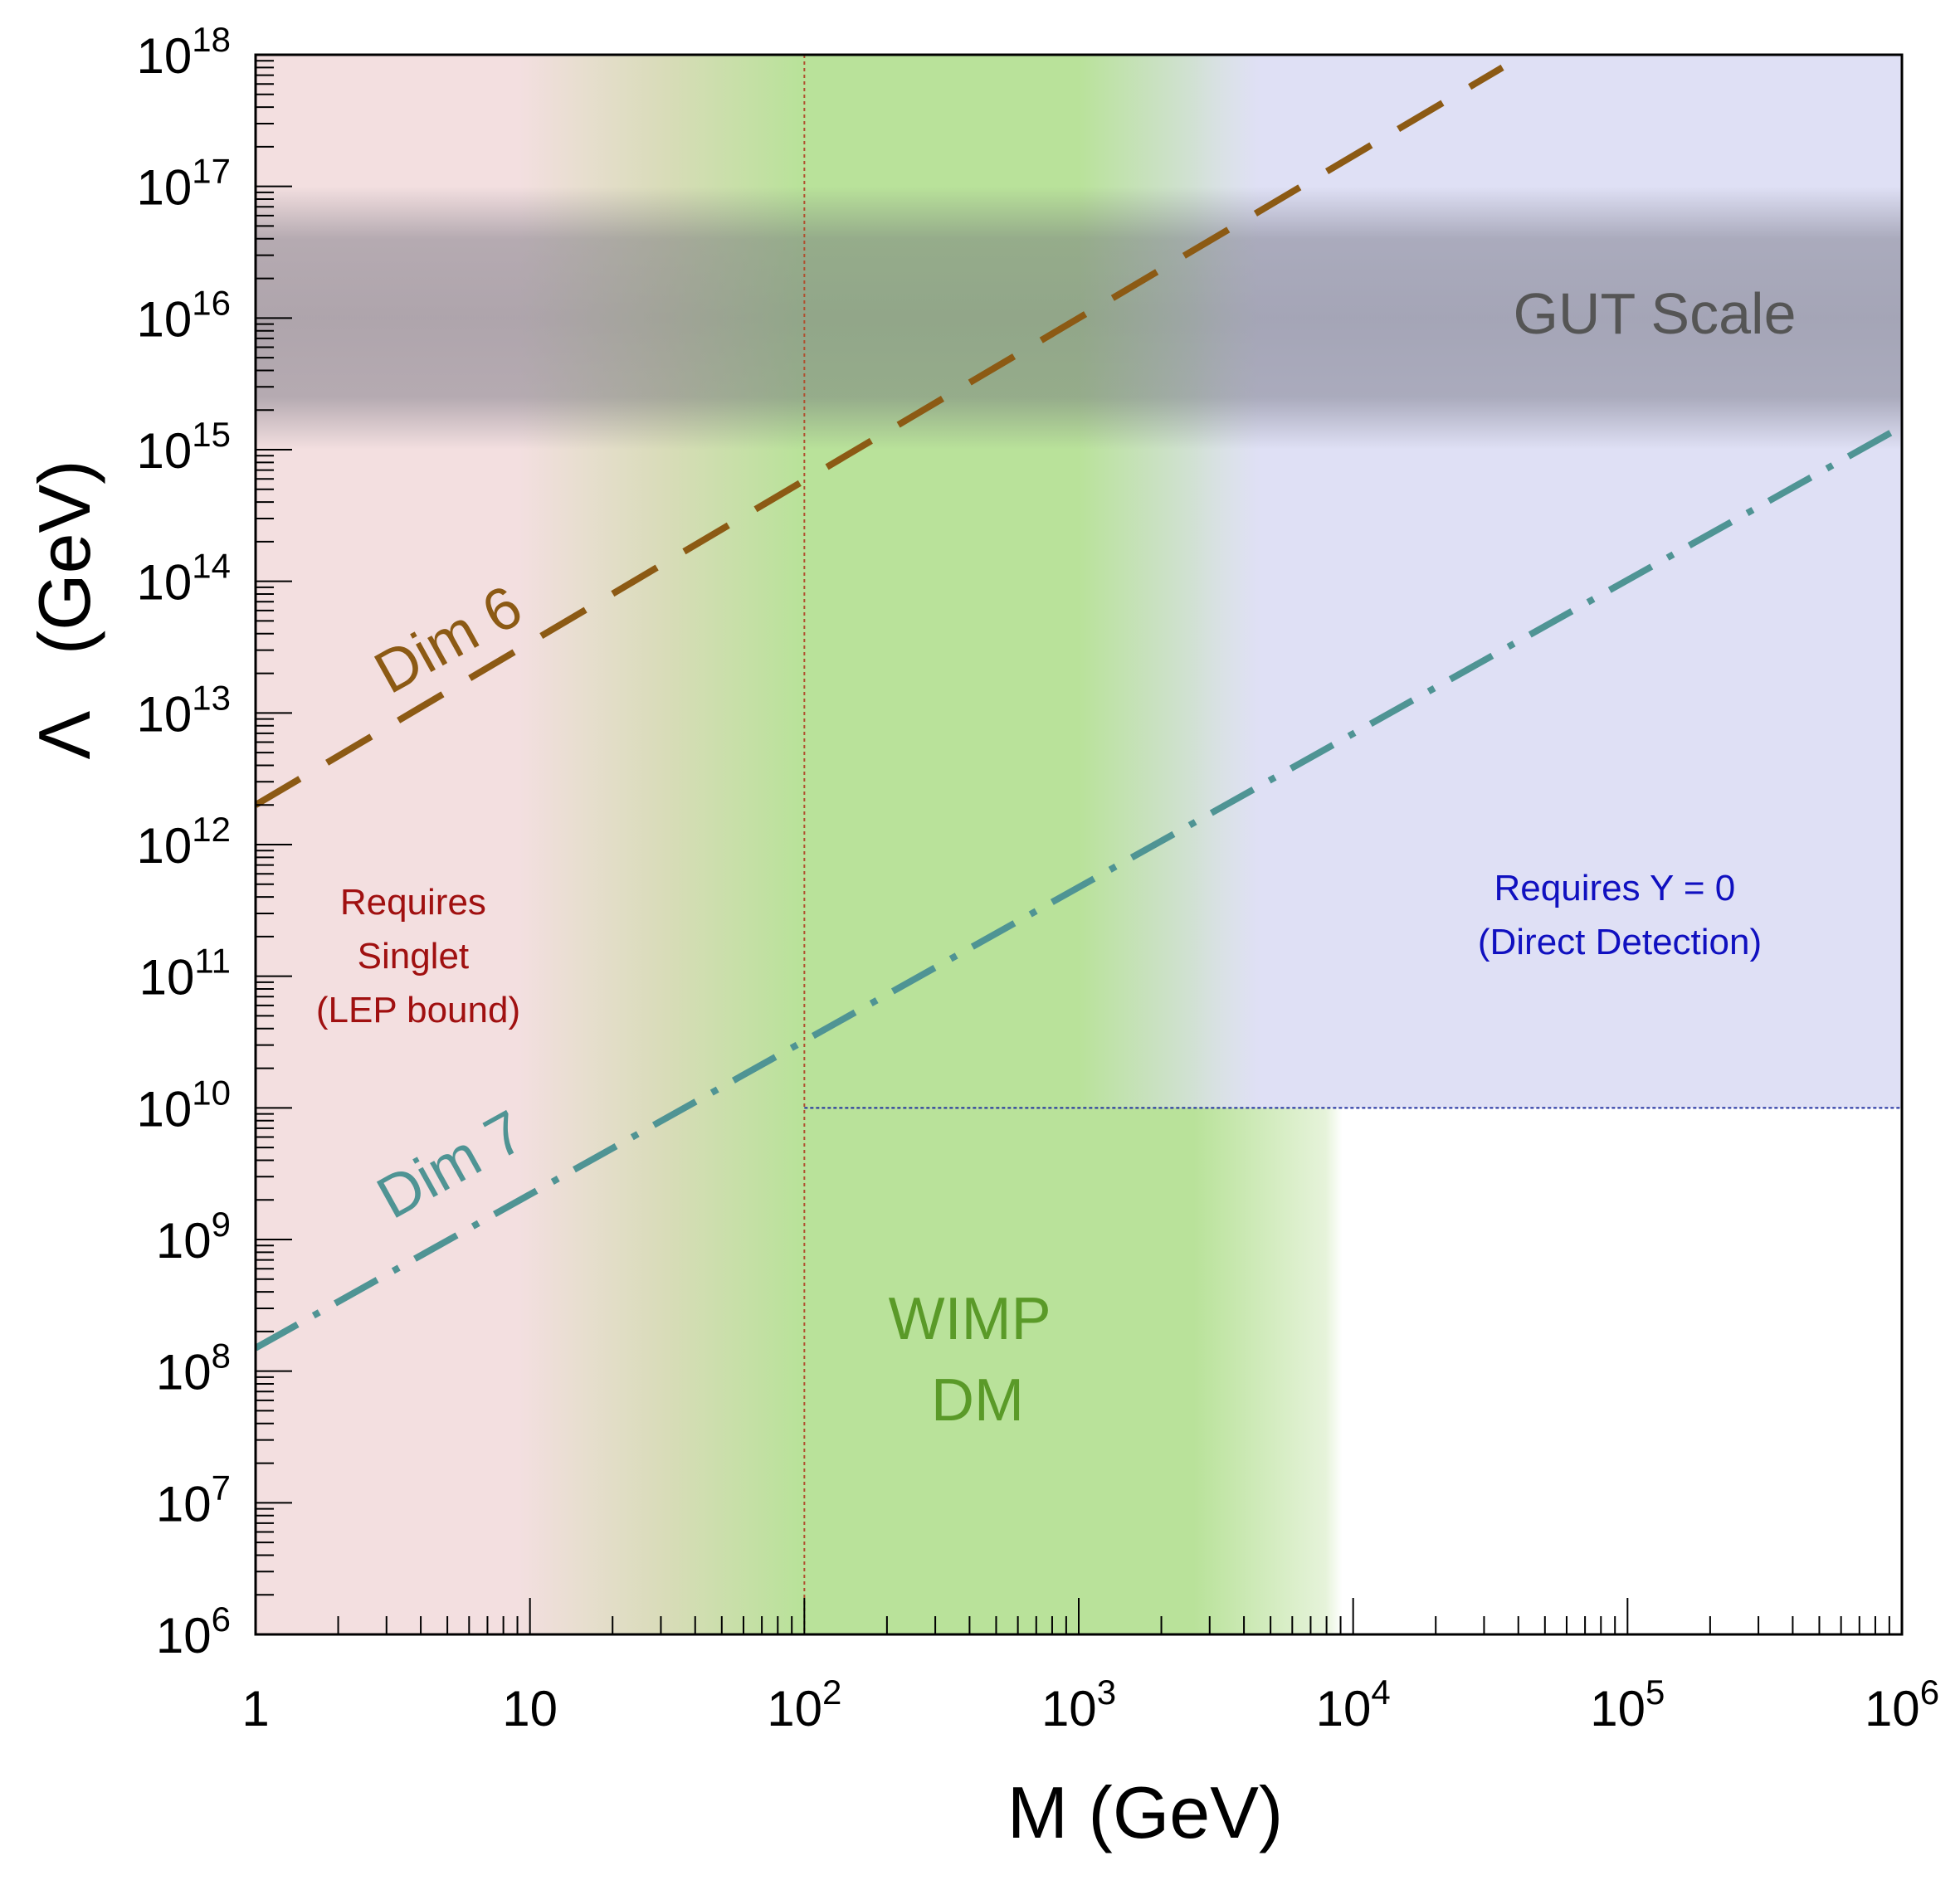  Describe the element at coordinates (418, 1010) in the screenshot. I see `singlet-label-line-3: (LEP bound)` at that location.